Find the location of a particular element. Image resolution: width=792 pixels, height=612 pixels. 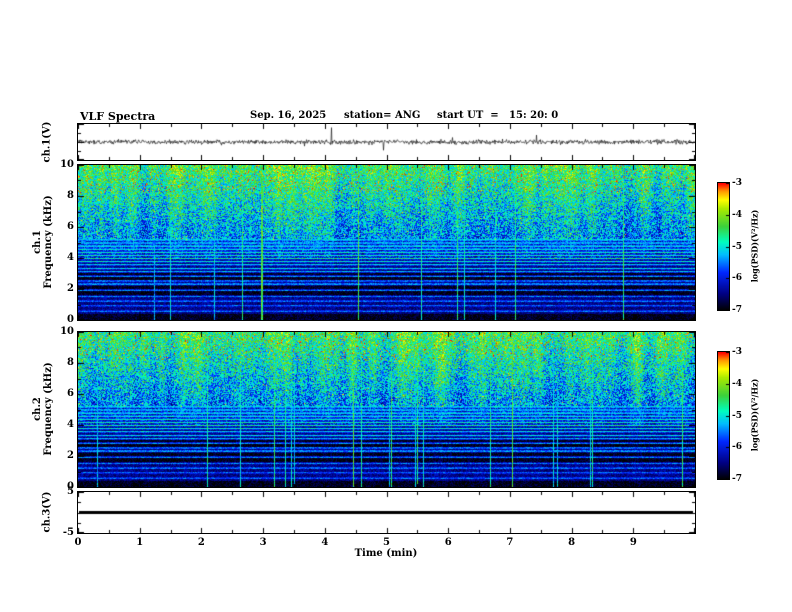

ch2-colorbar is located at coordinates (723, 415).